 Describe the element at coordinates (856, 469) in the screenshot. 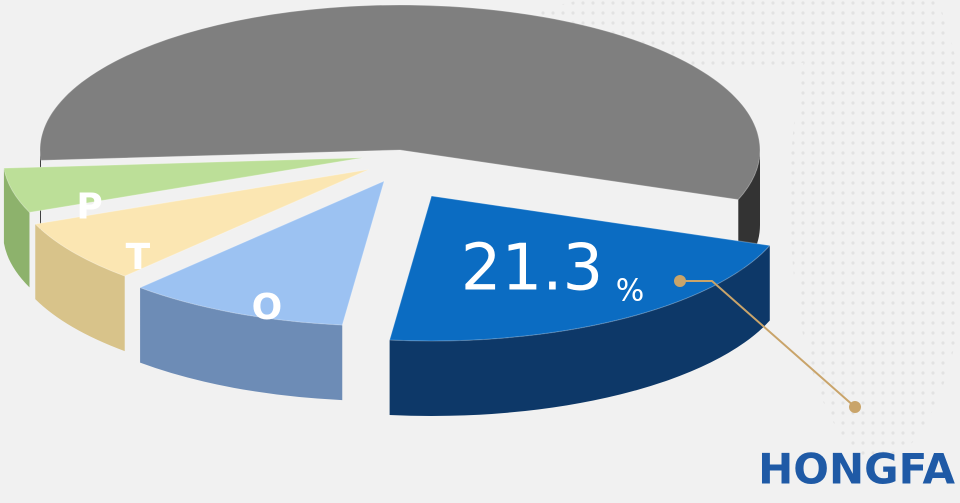

I see `slice-label: HONGFA` at that location.